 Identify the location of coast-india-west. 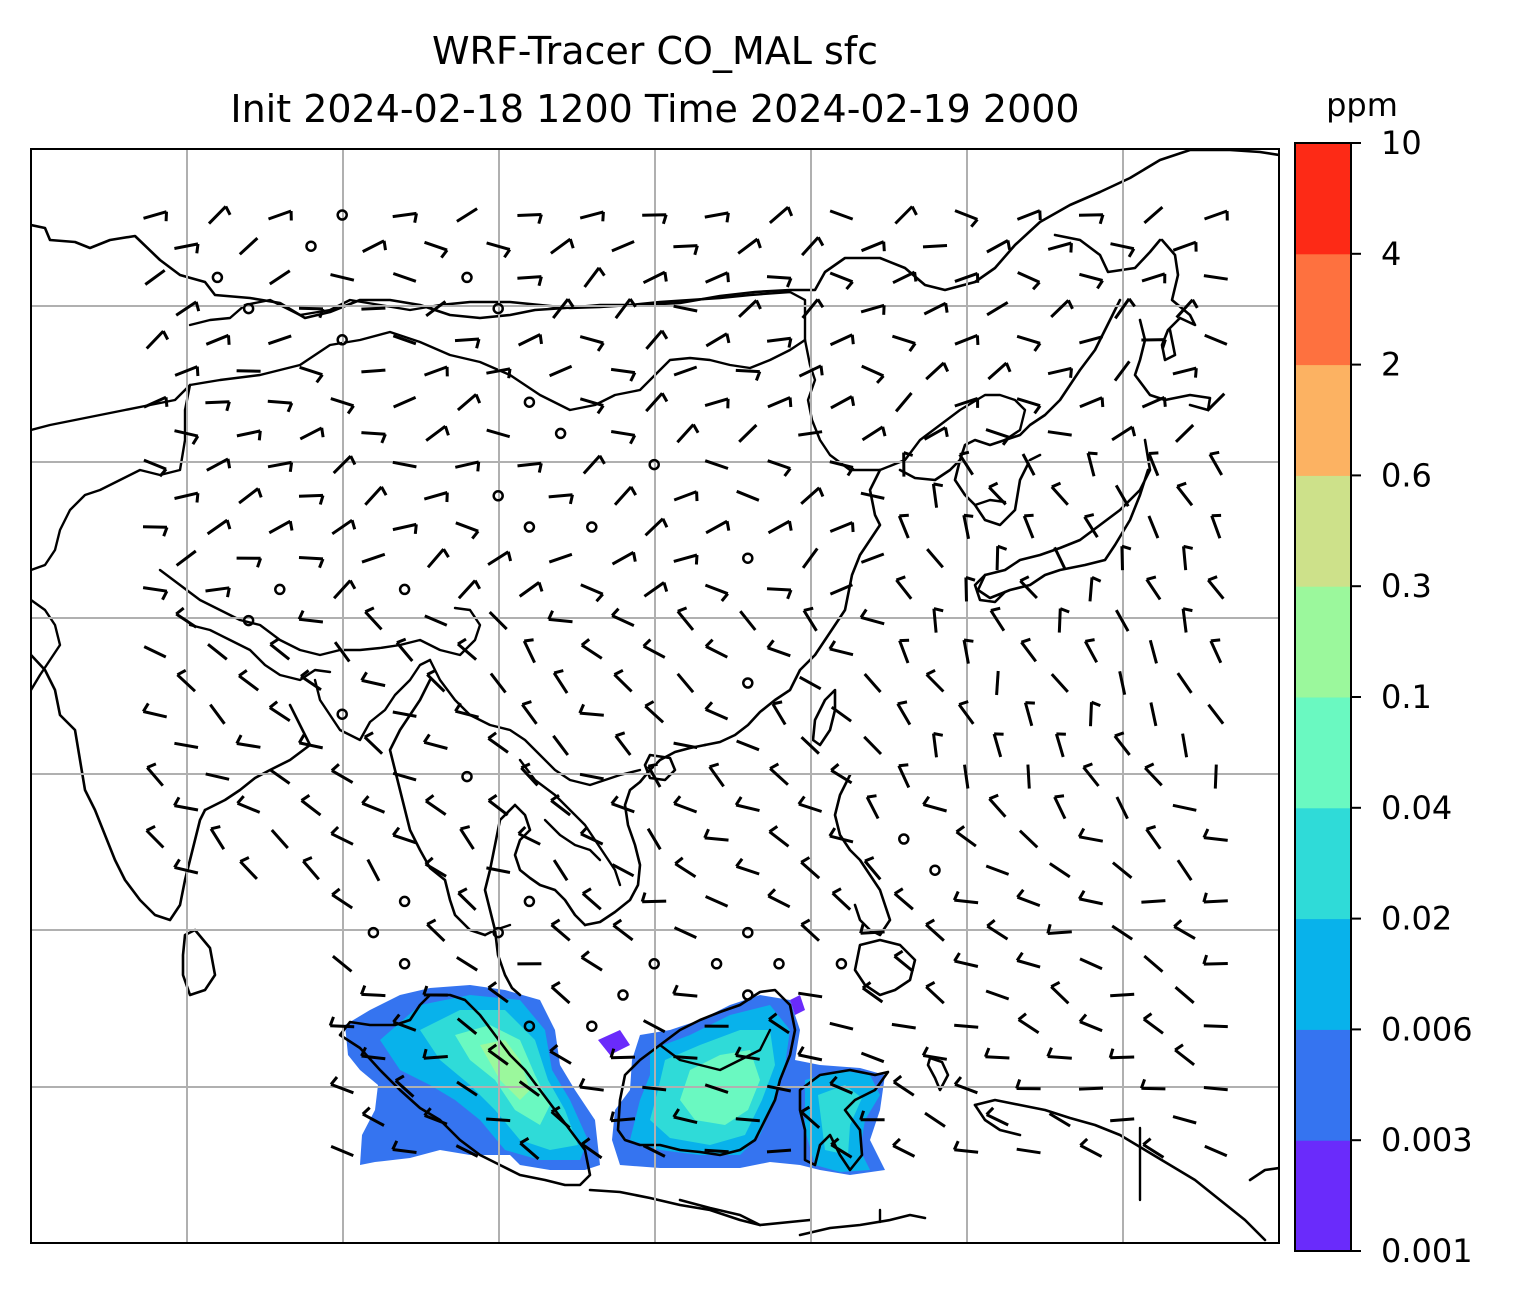
(119, 787).